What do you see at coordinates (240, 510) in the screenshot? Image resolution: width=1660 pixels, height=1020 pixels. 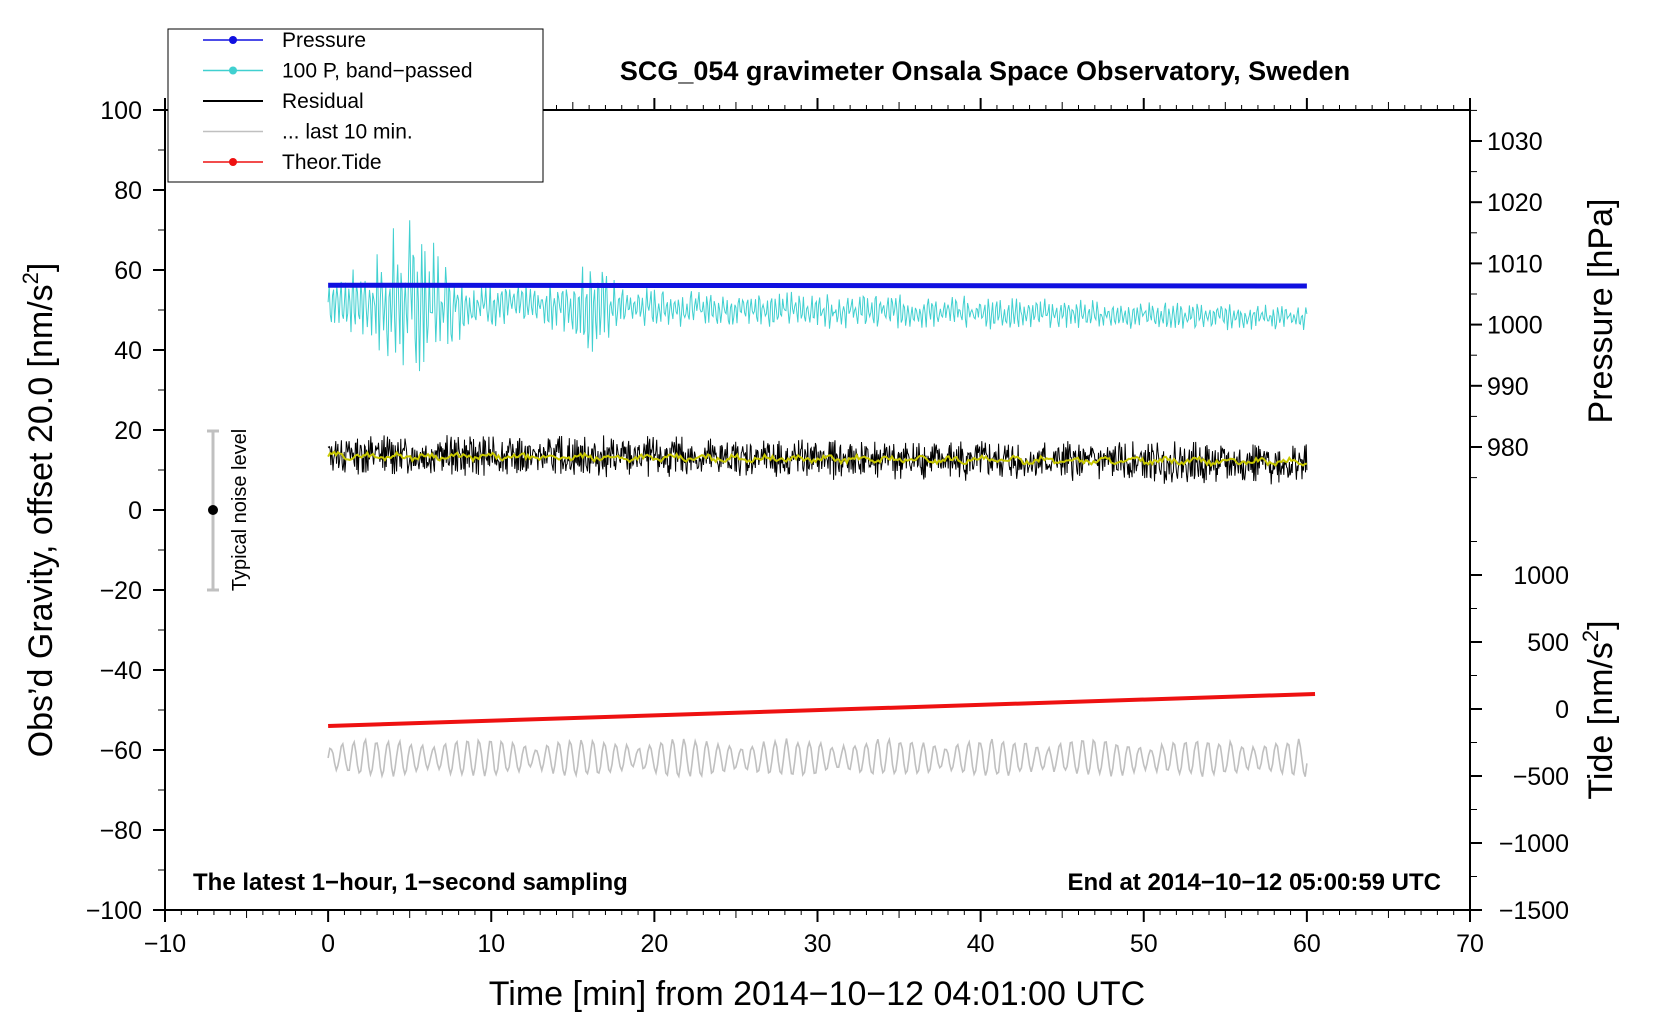 I see `noise-bar-label: Typical noise level` at bounding box center [240, 510].